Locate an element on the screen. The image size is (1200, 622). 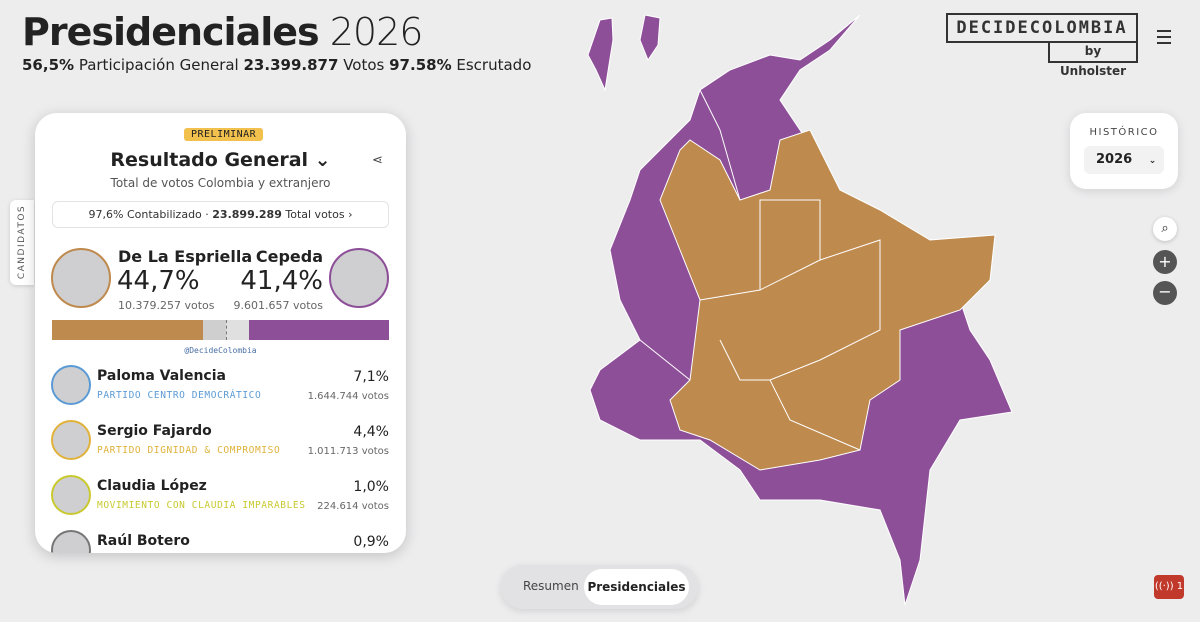
logo: DECIDECOLOMBIA is located at coordinates (1042, 28).